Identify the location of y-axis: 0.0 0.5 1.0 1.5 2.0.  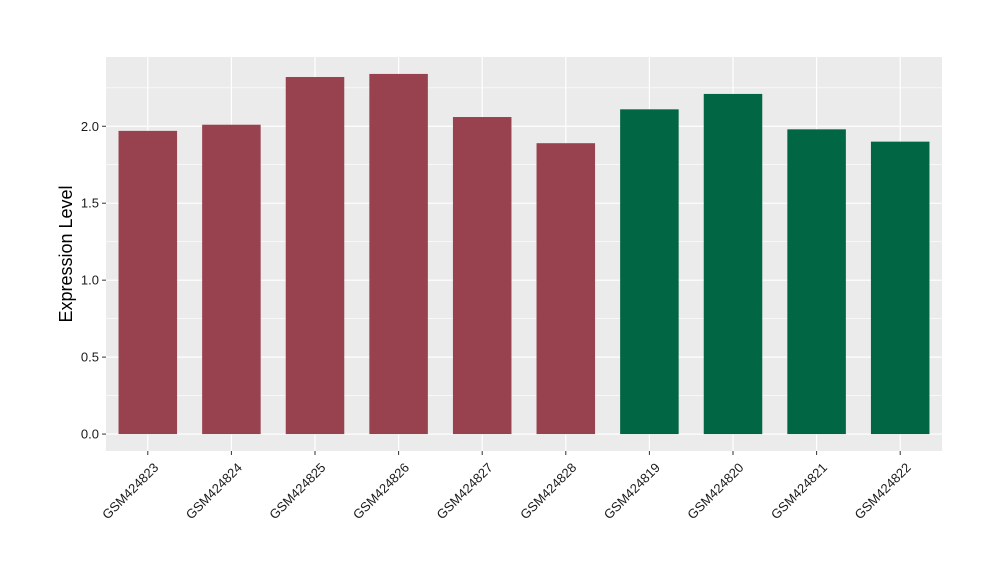
(93, 280).